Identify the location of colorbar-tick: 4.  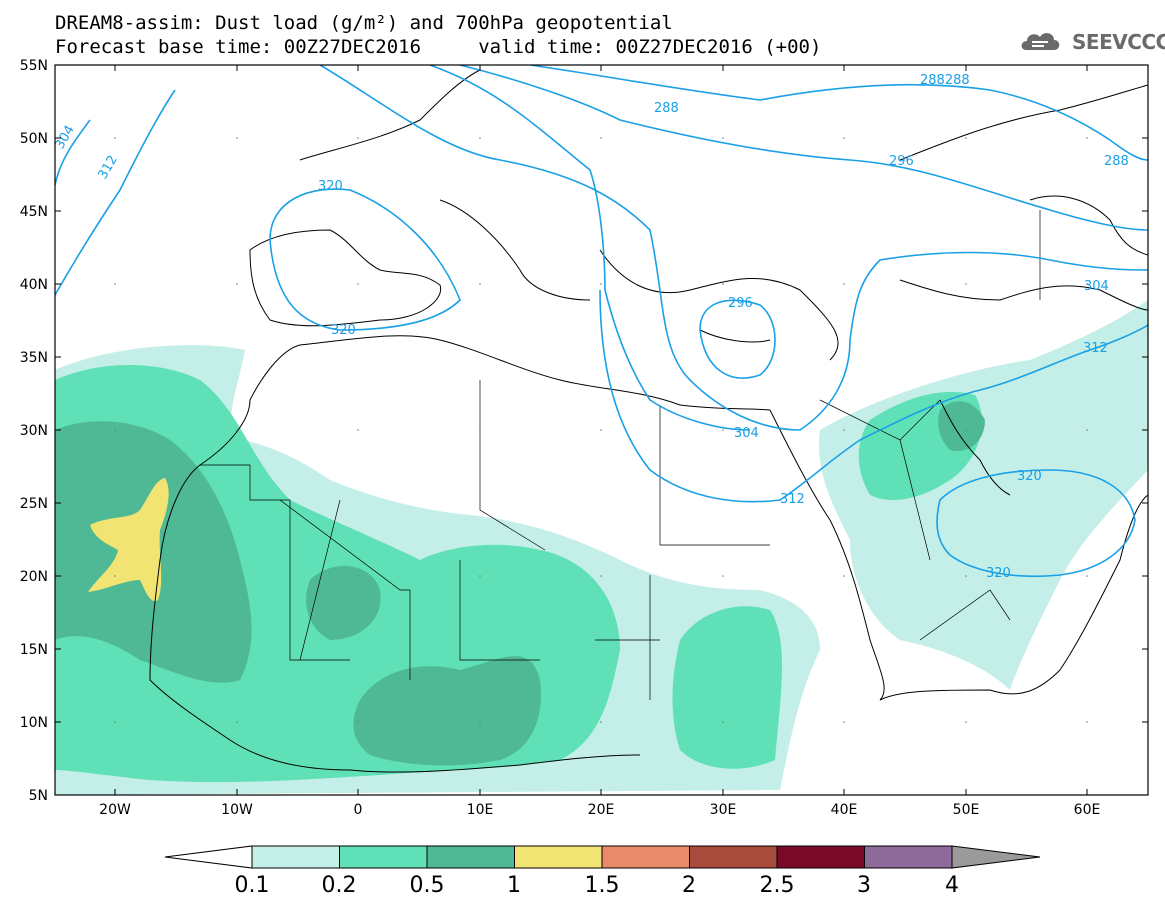
(952, 885).